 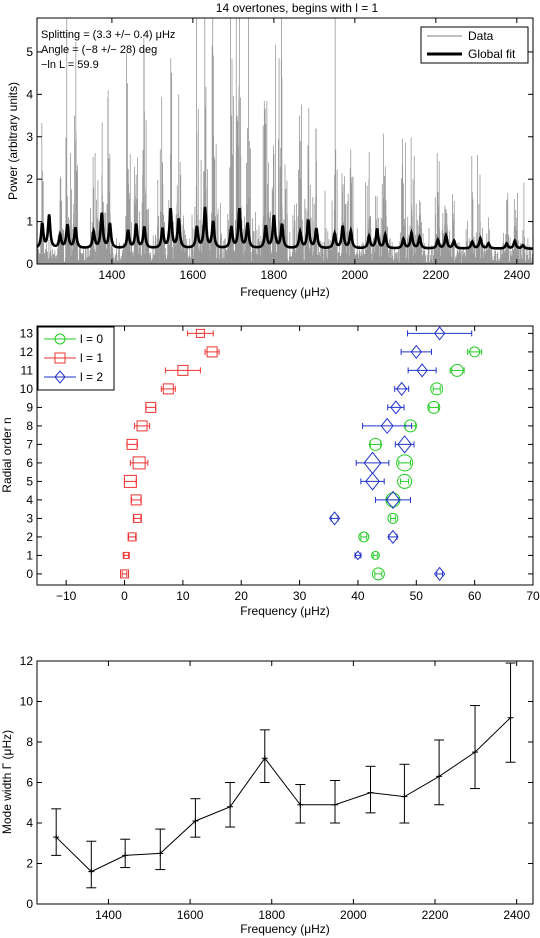 What do you see at coordinates (29, 537) in the screenshot?
I see `radial-order-y-tick-label: 2` at bounding box center [29, 537].